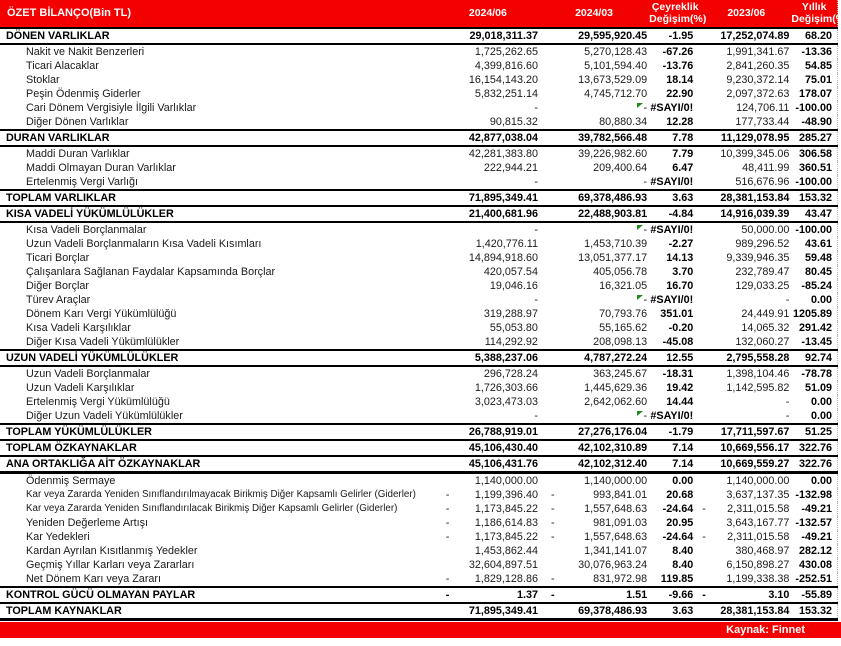  I want to click on cell-2024-03: 42,102,310.89, so click(594, 448).